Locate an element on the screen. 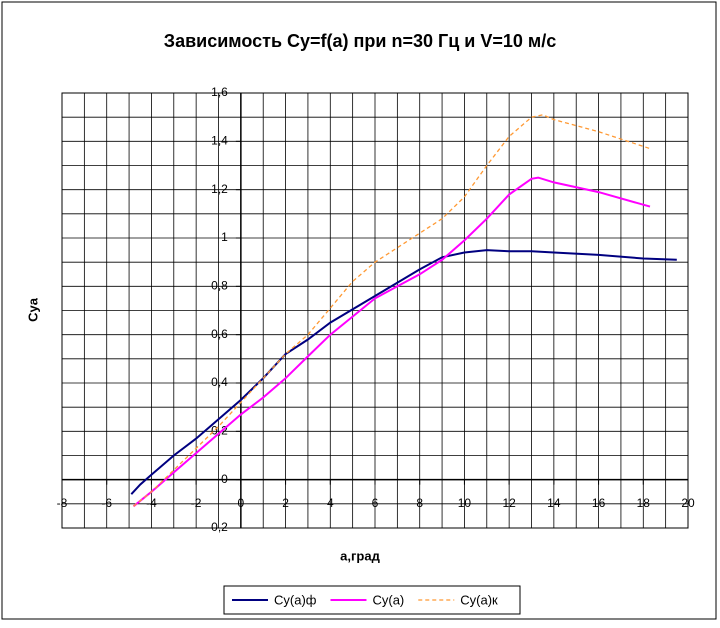 Image resolution: width=720 pixels, height=628 pixels. y-tick-label: 0,8 is located at coordinates (219, 286).